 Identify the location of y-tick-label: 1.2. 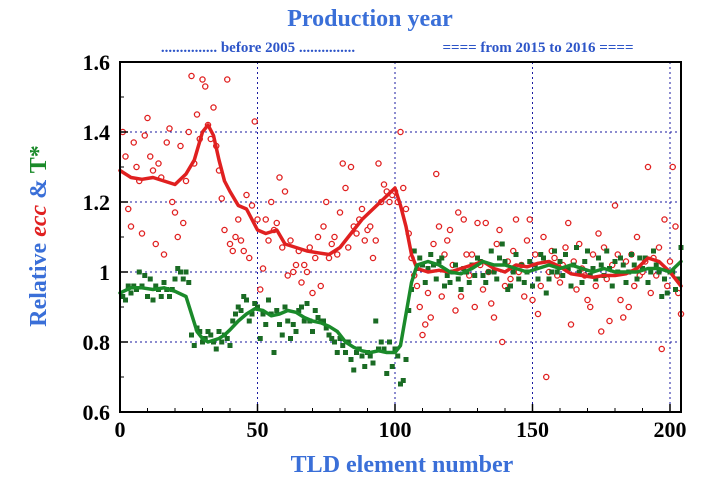
(97, 202).